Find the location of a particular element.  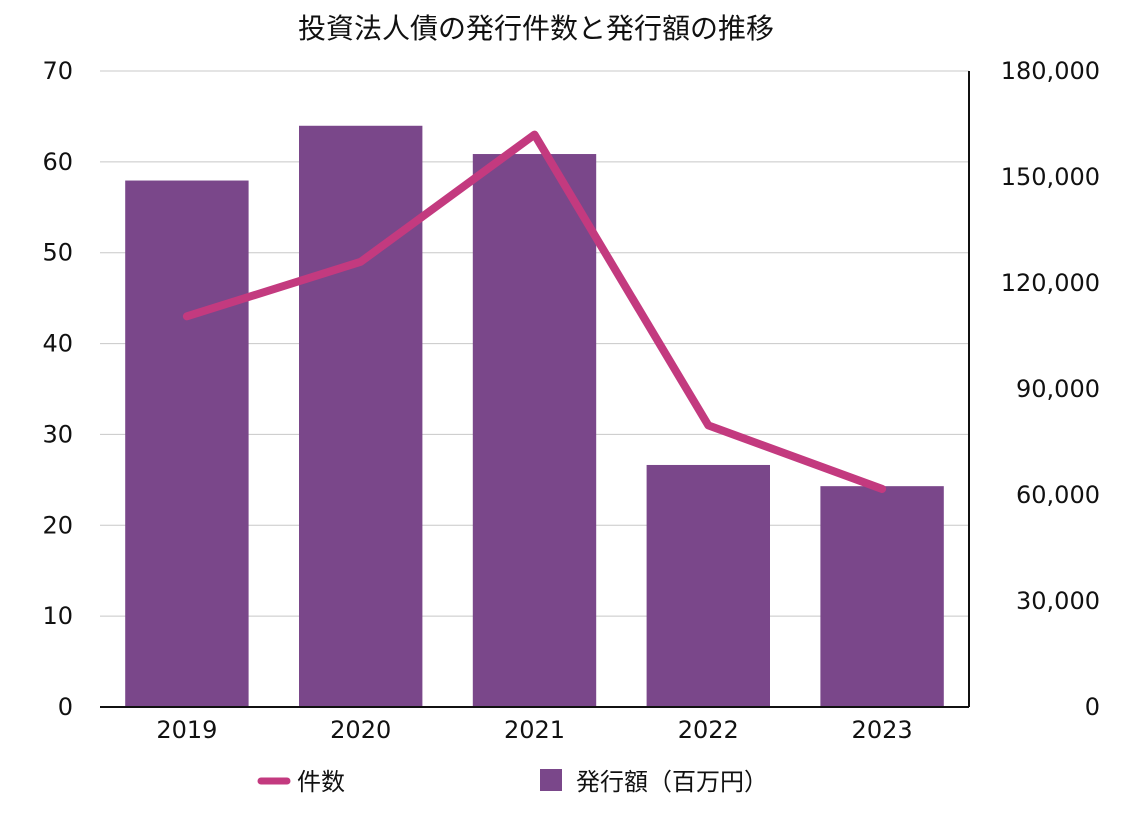

left-tick-label-6: 60 is located at coordinates (57, 162).